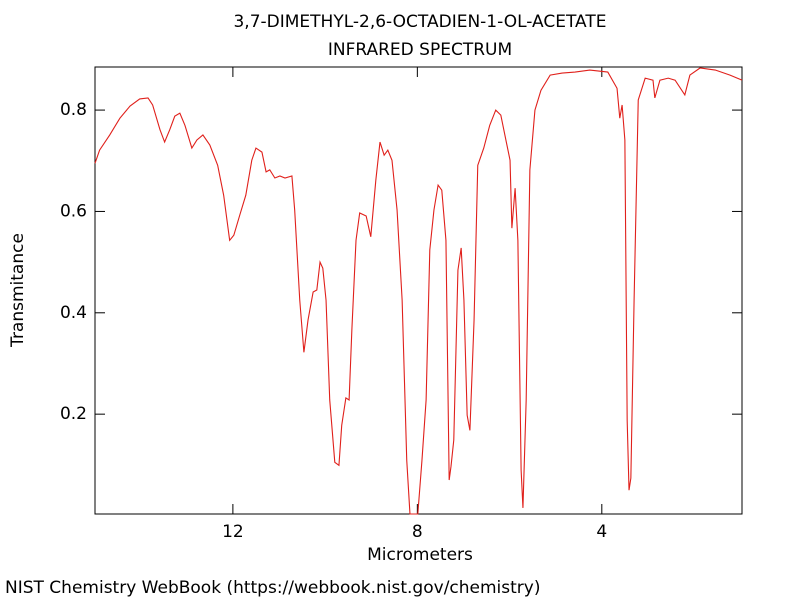  Describe the element at coordinates (73, 414) in the screenshot. I see `y-tick-label: 0.2` at that location.